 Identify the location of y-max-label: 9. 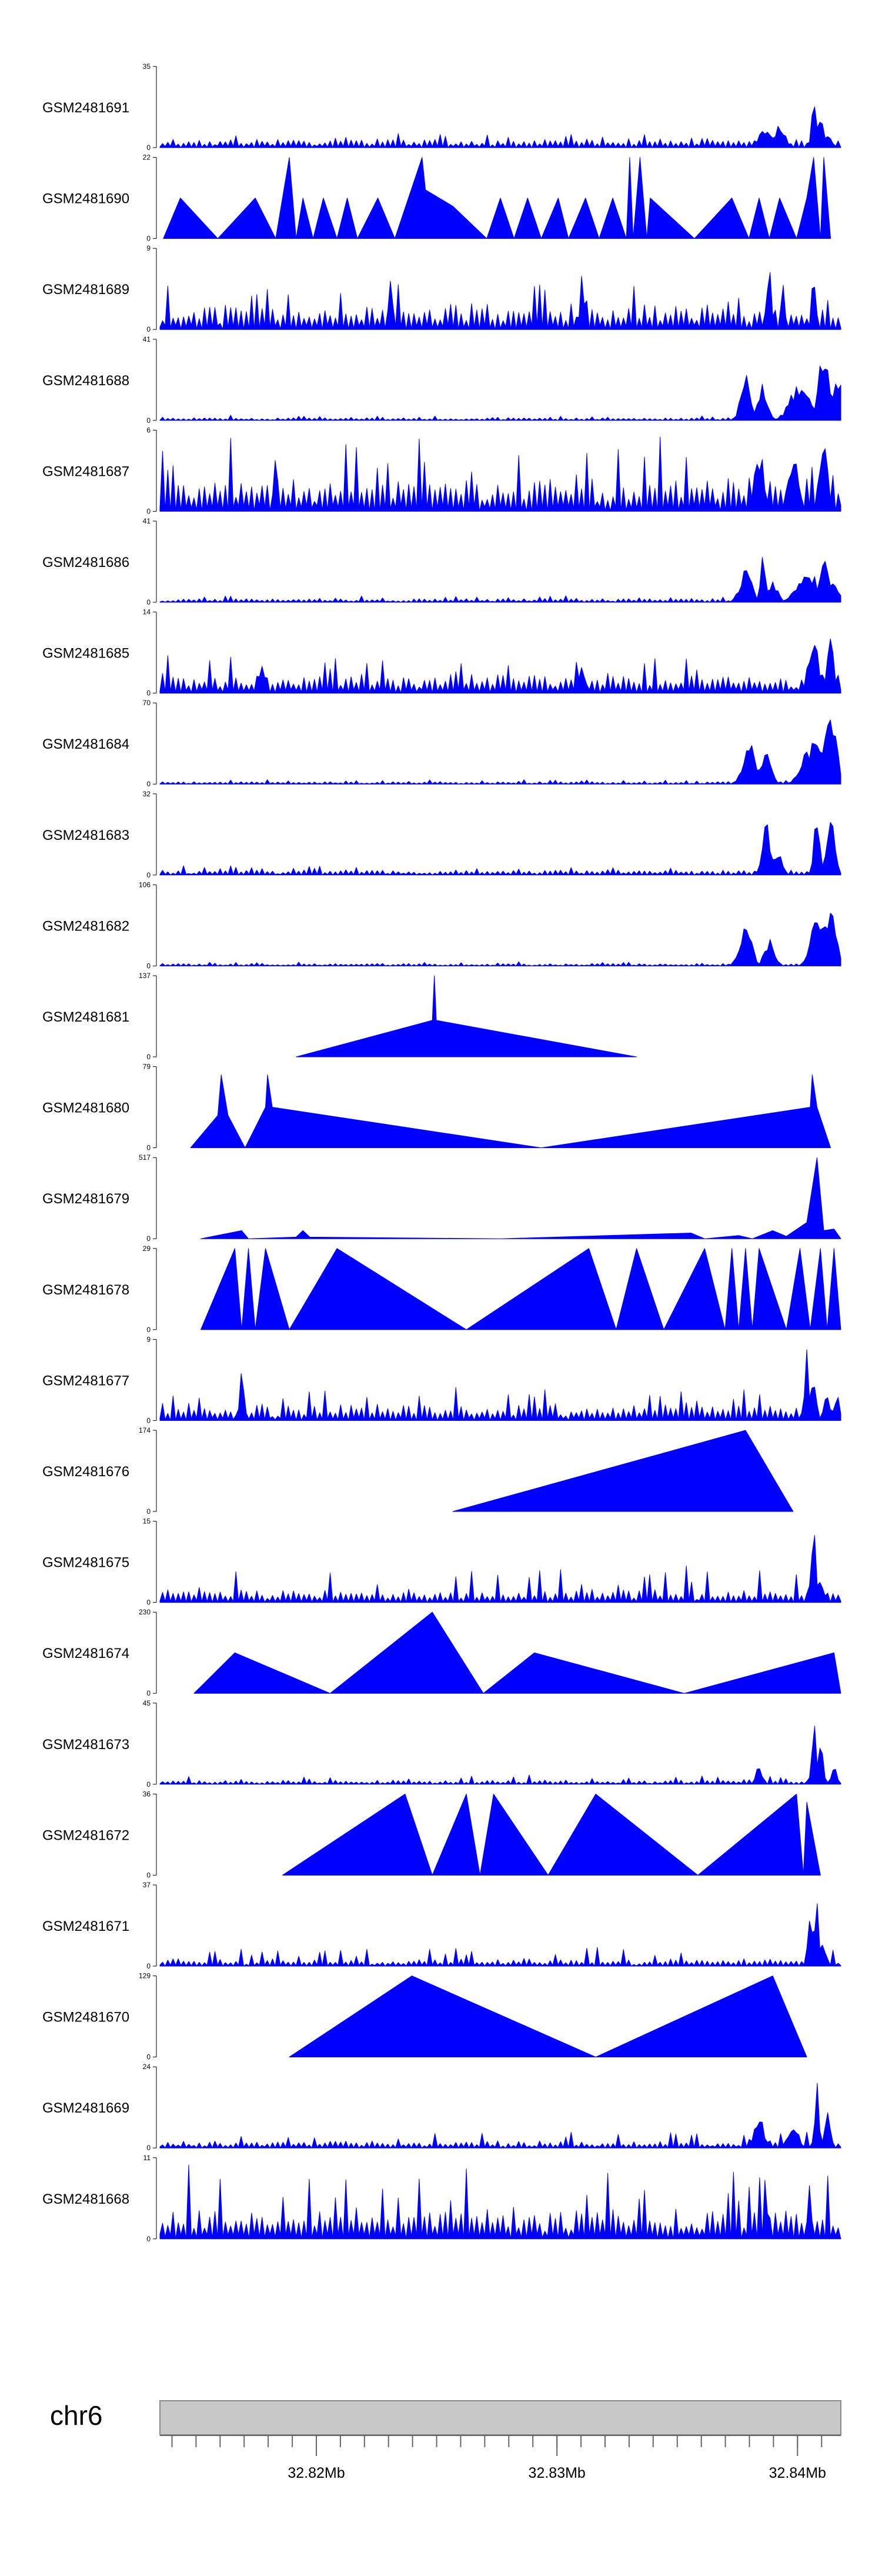
(148, 248).